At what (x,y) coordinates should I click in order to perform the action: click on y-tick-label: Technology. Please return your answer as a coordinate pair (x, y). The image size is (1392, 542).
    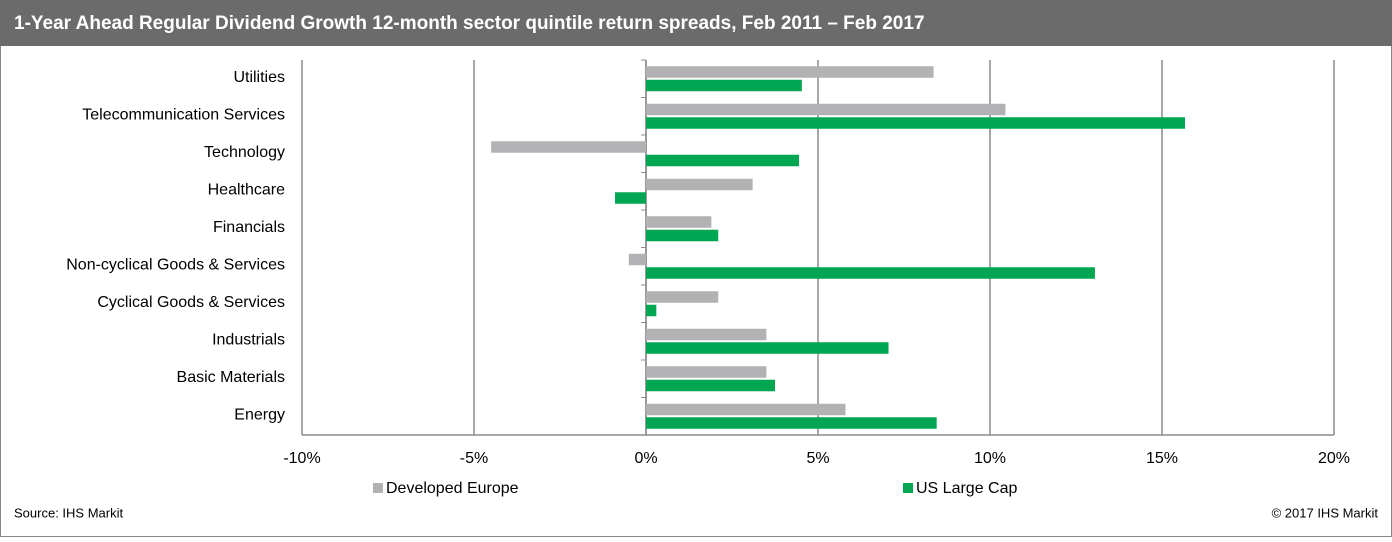
    Looking at the image, I should click on (244, 152).